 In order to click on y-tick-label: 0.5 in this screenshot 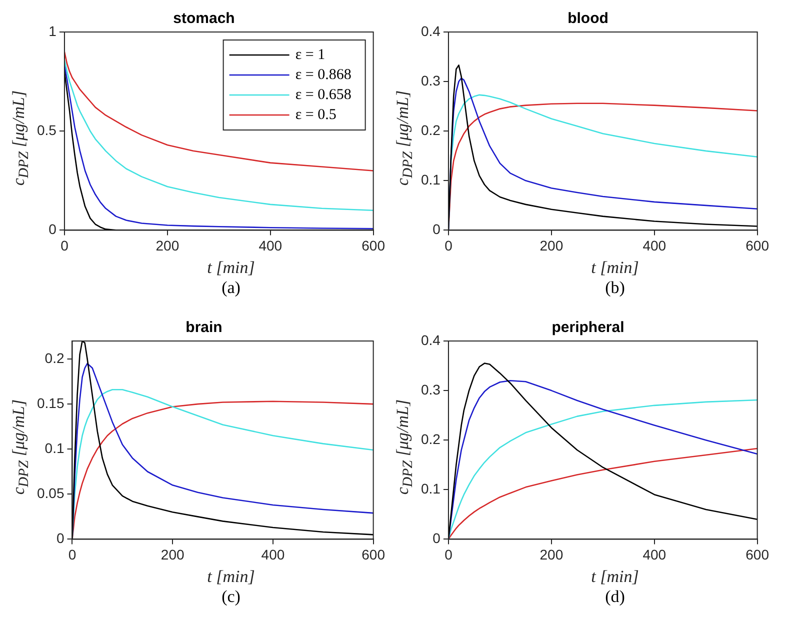, I will do `click(46, 130)`.